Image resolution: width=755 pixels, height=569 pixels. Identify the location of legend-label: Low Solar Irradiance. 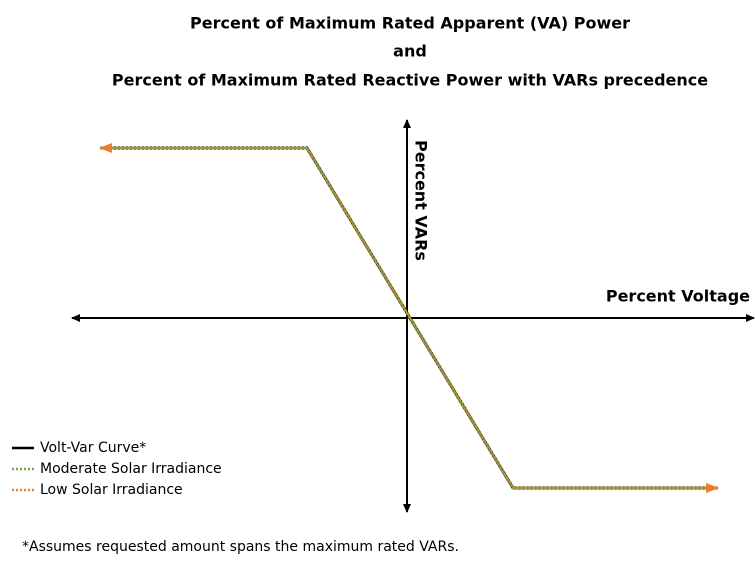
(111, 490).